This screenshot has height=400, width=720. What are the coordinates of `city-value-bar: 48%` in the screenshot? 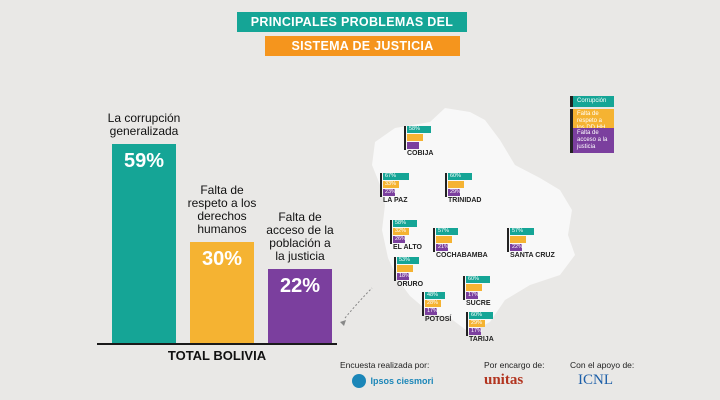 It's located at (435, 295).